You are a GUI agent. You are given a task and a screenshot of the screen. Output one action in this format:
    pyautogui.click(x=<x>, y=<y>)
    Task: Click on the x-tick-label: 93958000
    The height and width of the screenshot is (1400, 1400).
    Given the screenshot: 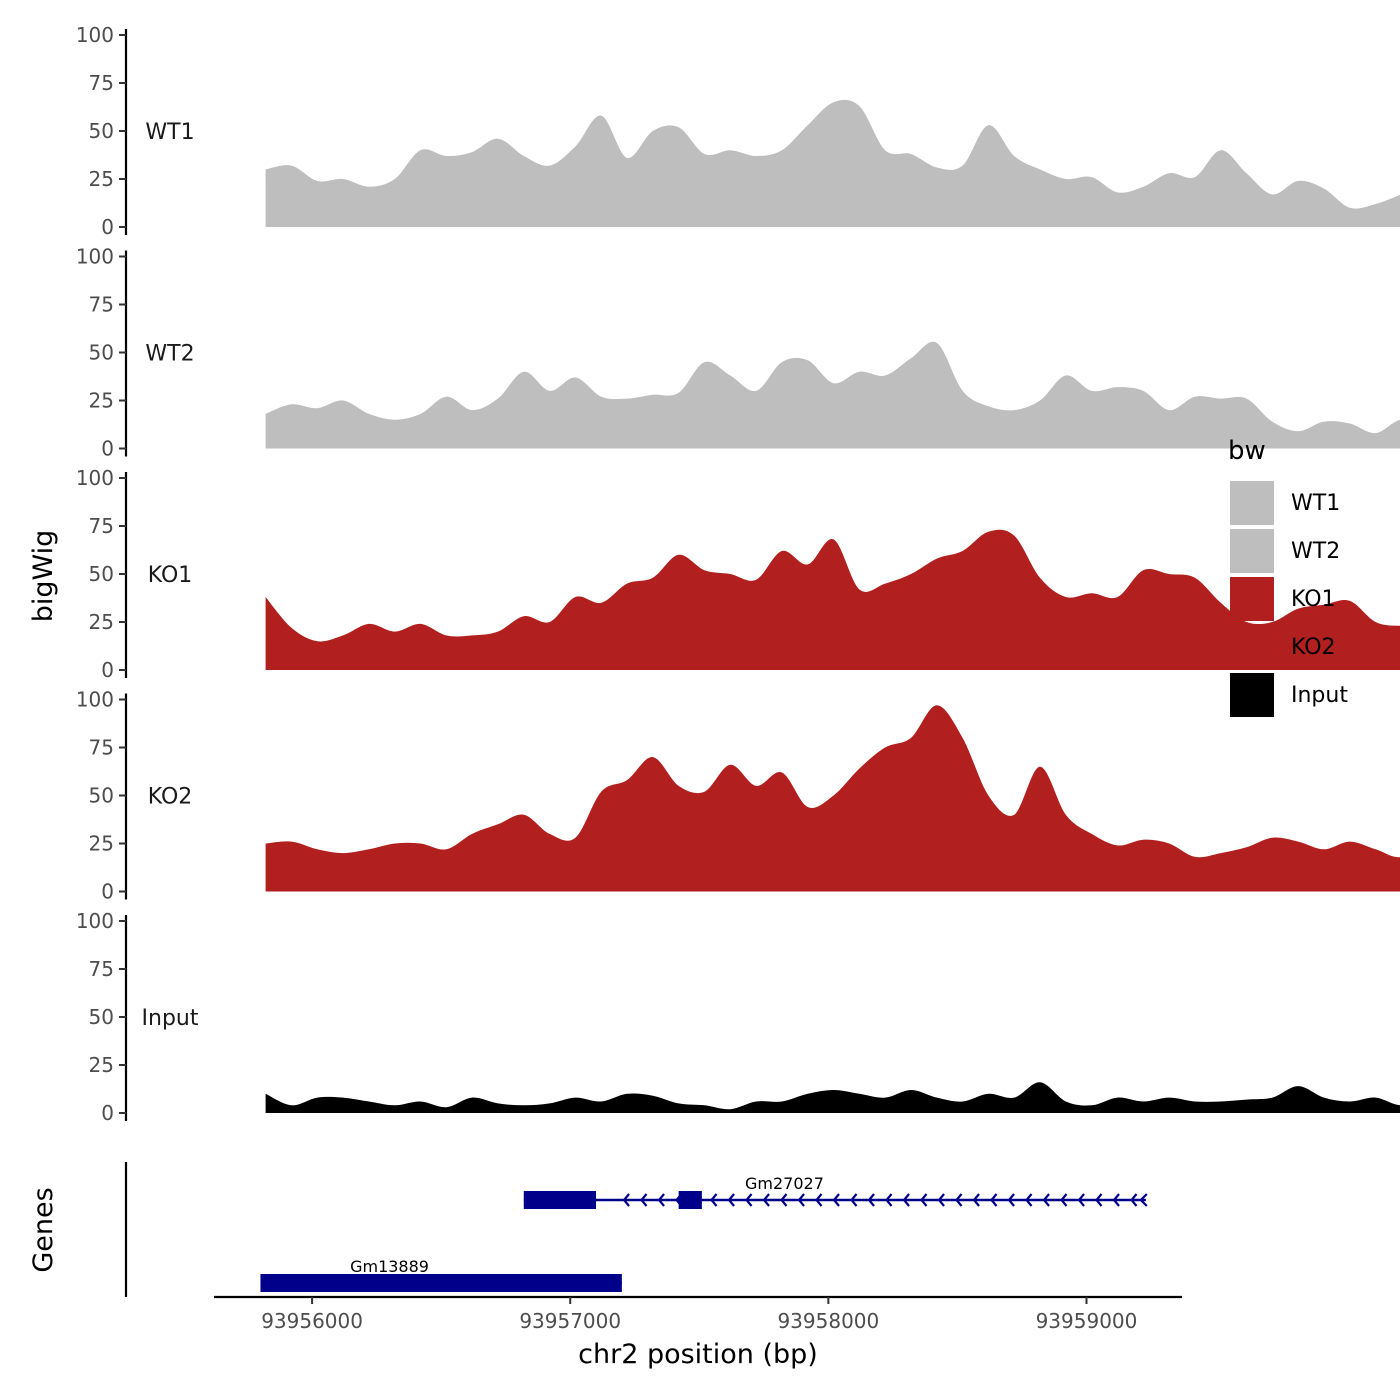 What is the action you would take?
    pyautogui.click(x=828, y=1321)
    